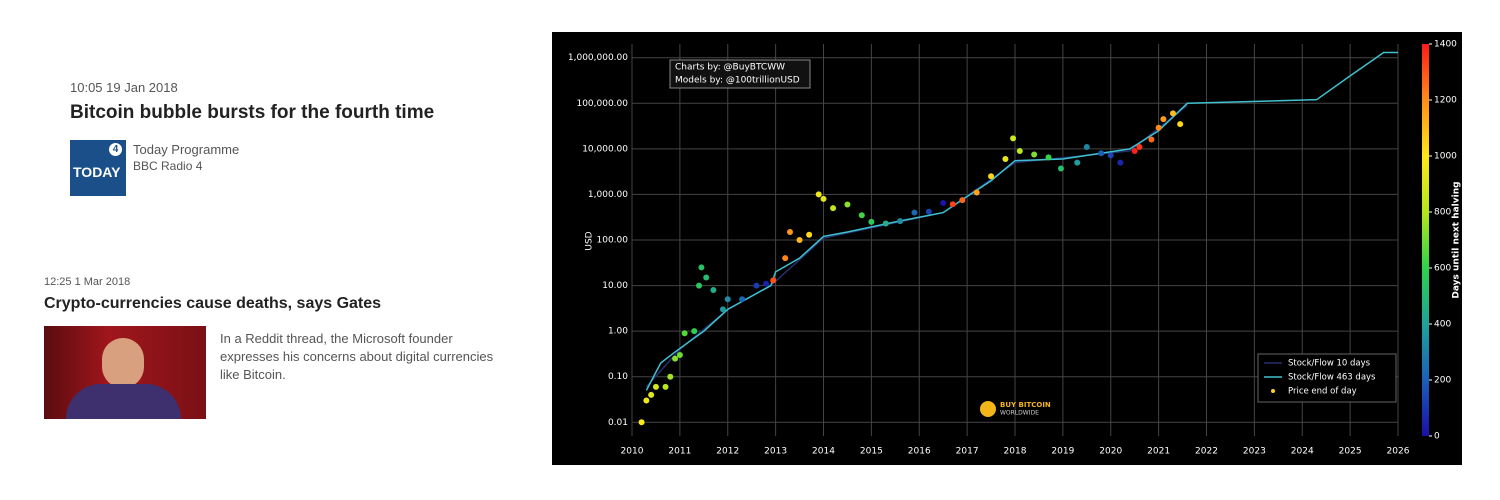 This screenshot has width=1500, height=500. What do you see at coordinates (605, 149) in the screenshot?
I see `y-tick-label: 10,000.00` at bounding box center [605, 149].